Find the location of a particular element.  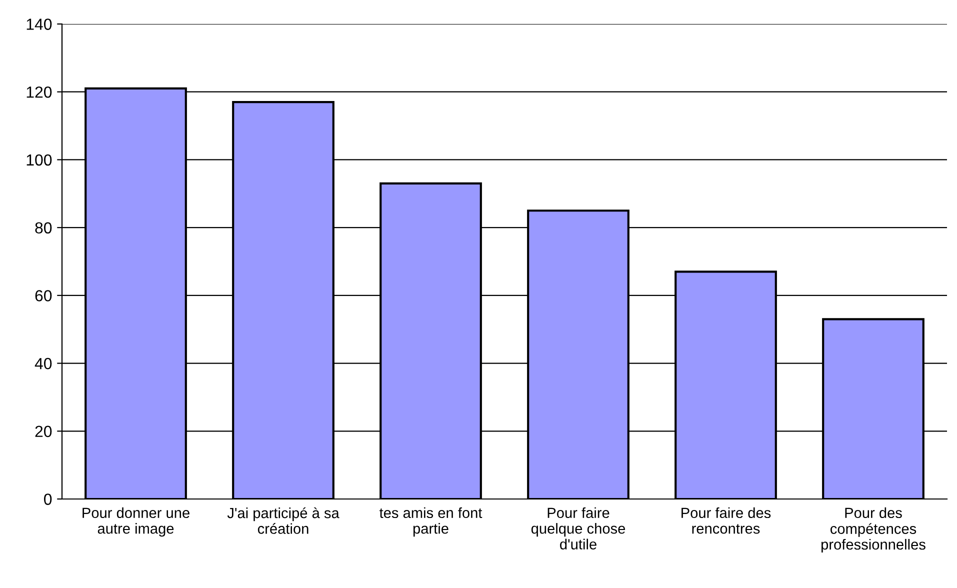

x-tick-label: tes amis en font partie is located at coordinates (431, 522).